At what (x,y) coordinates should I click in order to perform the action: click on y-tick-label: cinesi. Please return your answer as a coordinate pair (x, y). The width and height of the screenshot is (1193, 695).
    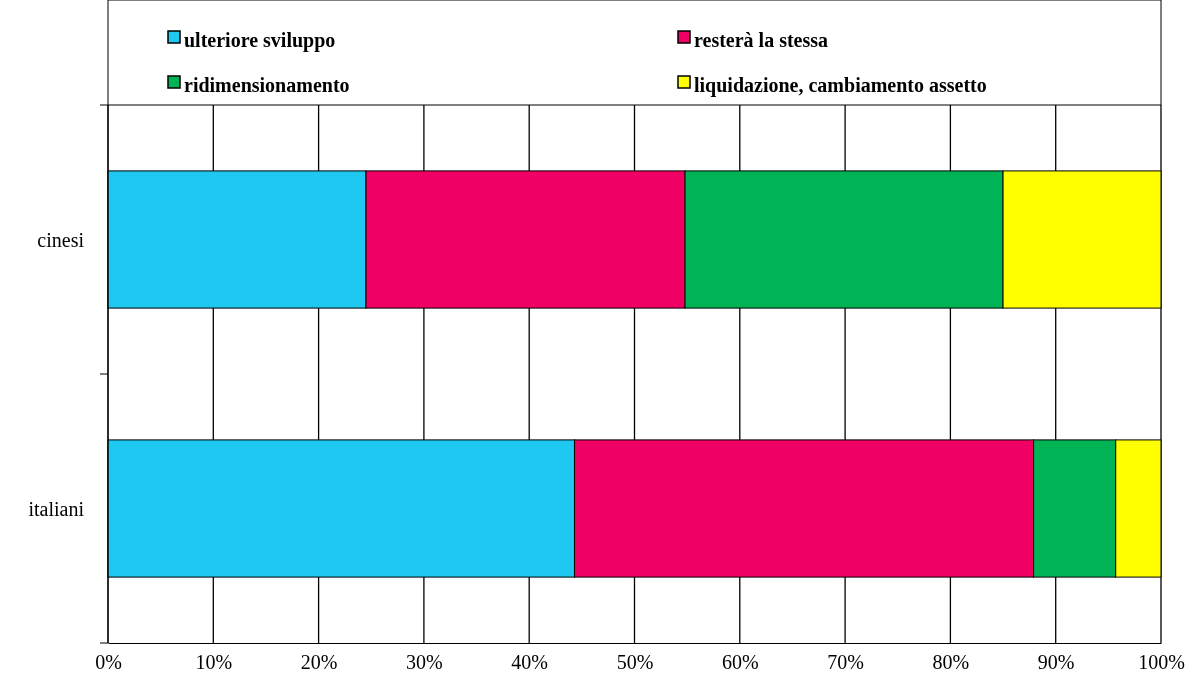
    Looking at the image, I should click on (61, 239).